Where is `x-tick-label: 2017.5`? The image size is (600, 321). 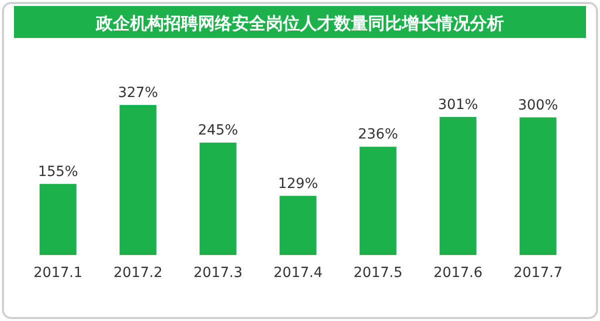
x-tick-label: 2017.5 is located at coordinates (378, 273).